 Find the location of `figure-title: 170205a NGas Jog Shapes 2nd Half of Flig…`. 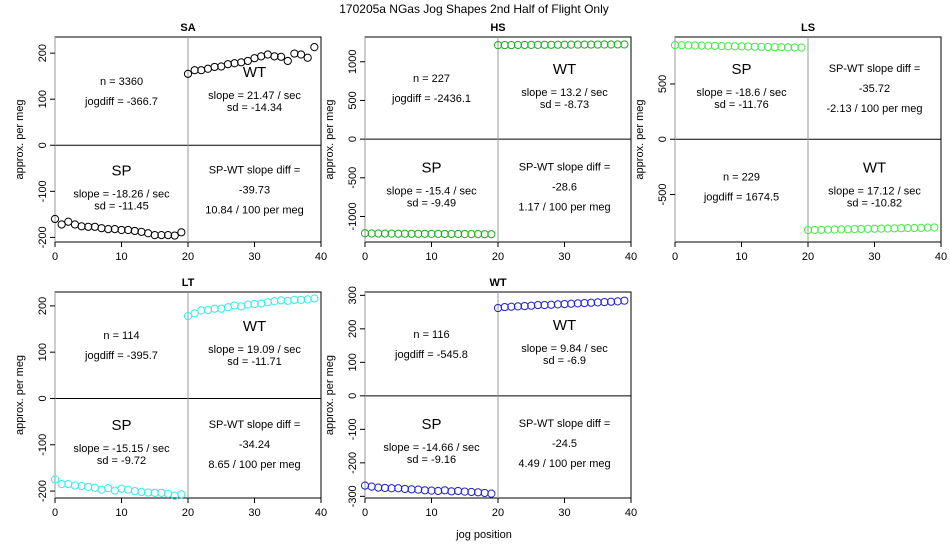

figure-title: 170205a NGas Jog Shapes 2nd Half of Flig… is located at coordinates (474, 9).